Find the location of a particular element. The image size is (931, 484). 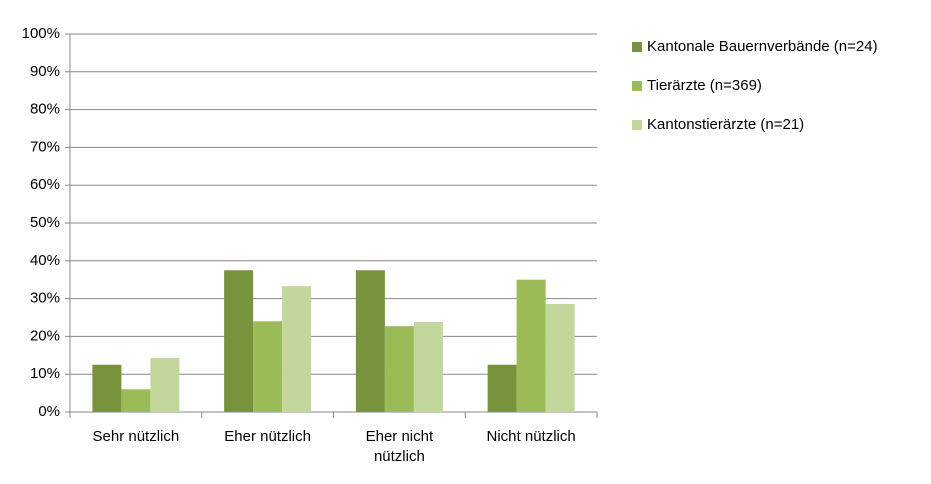

y-tick-label: 30% is located at coordinates (45, 298).